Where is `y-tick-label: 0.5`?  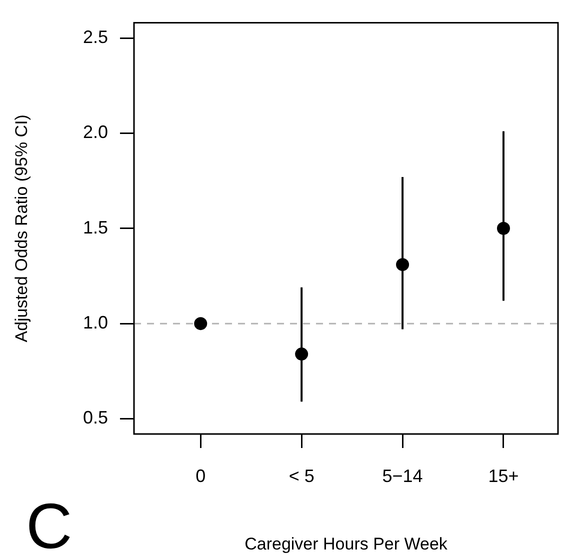
y-tick-label: 0.5 is located at coordinates (95, 418).